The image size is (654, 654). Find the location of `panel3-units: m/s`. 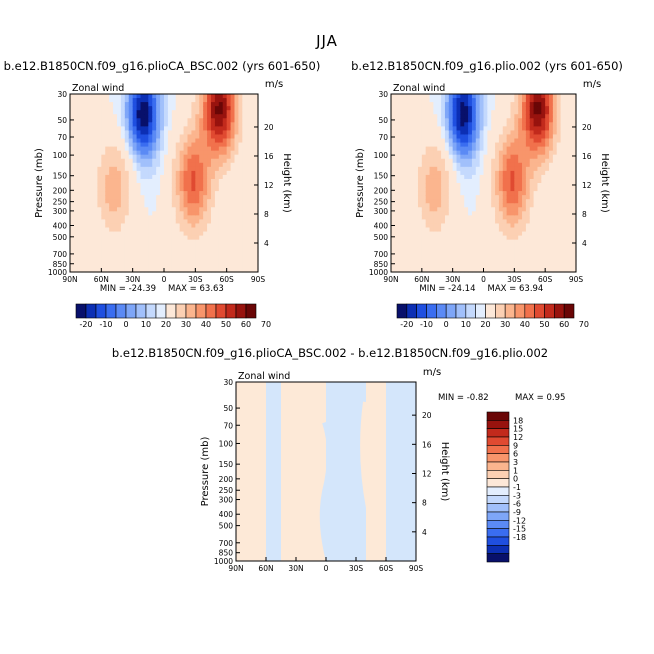

panel3-units: m/s is located at coordinates (432, 372).